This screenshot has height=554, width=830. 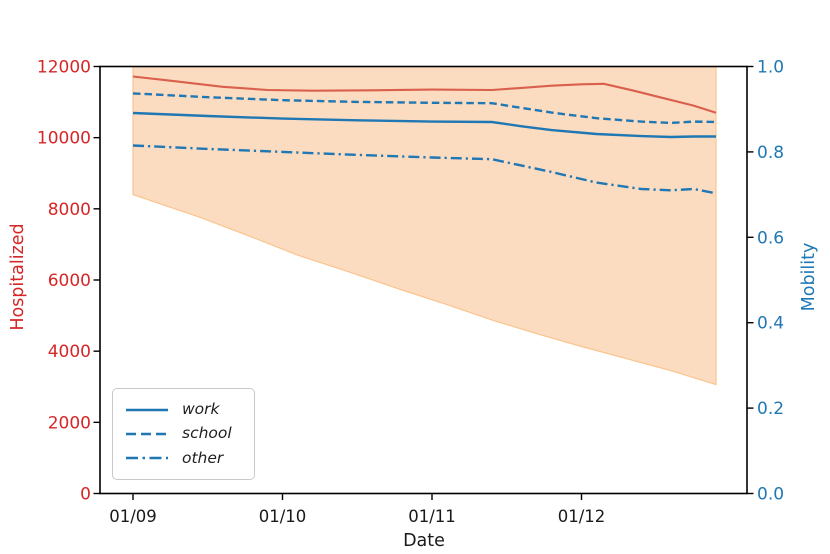 I want to click on right-tick-label: 0.0, so click(x=770, y=495).